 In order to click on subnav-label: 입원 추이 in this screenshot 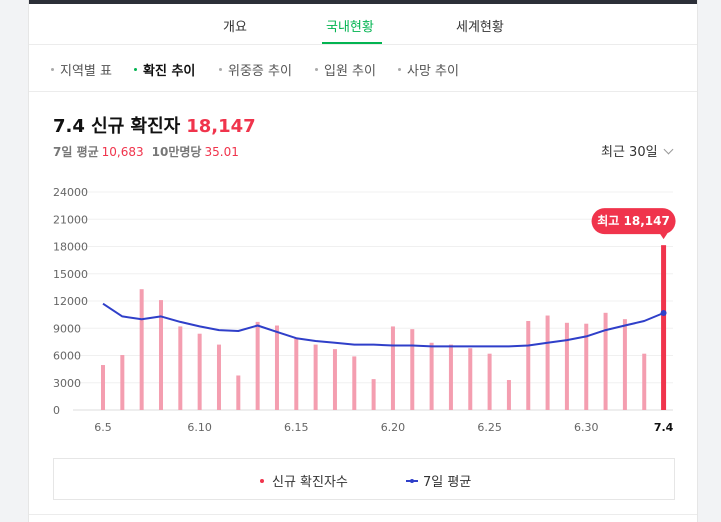, I will do `click(350, 71)`.